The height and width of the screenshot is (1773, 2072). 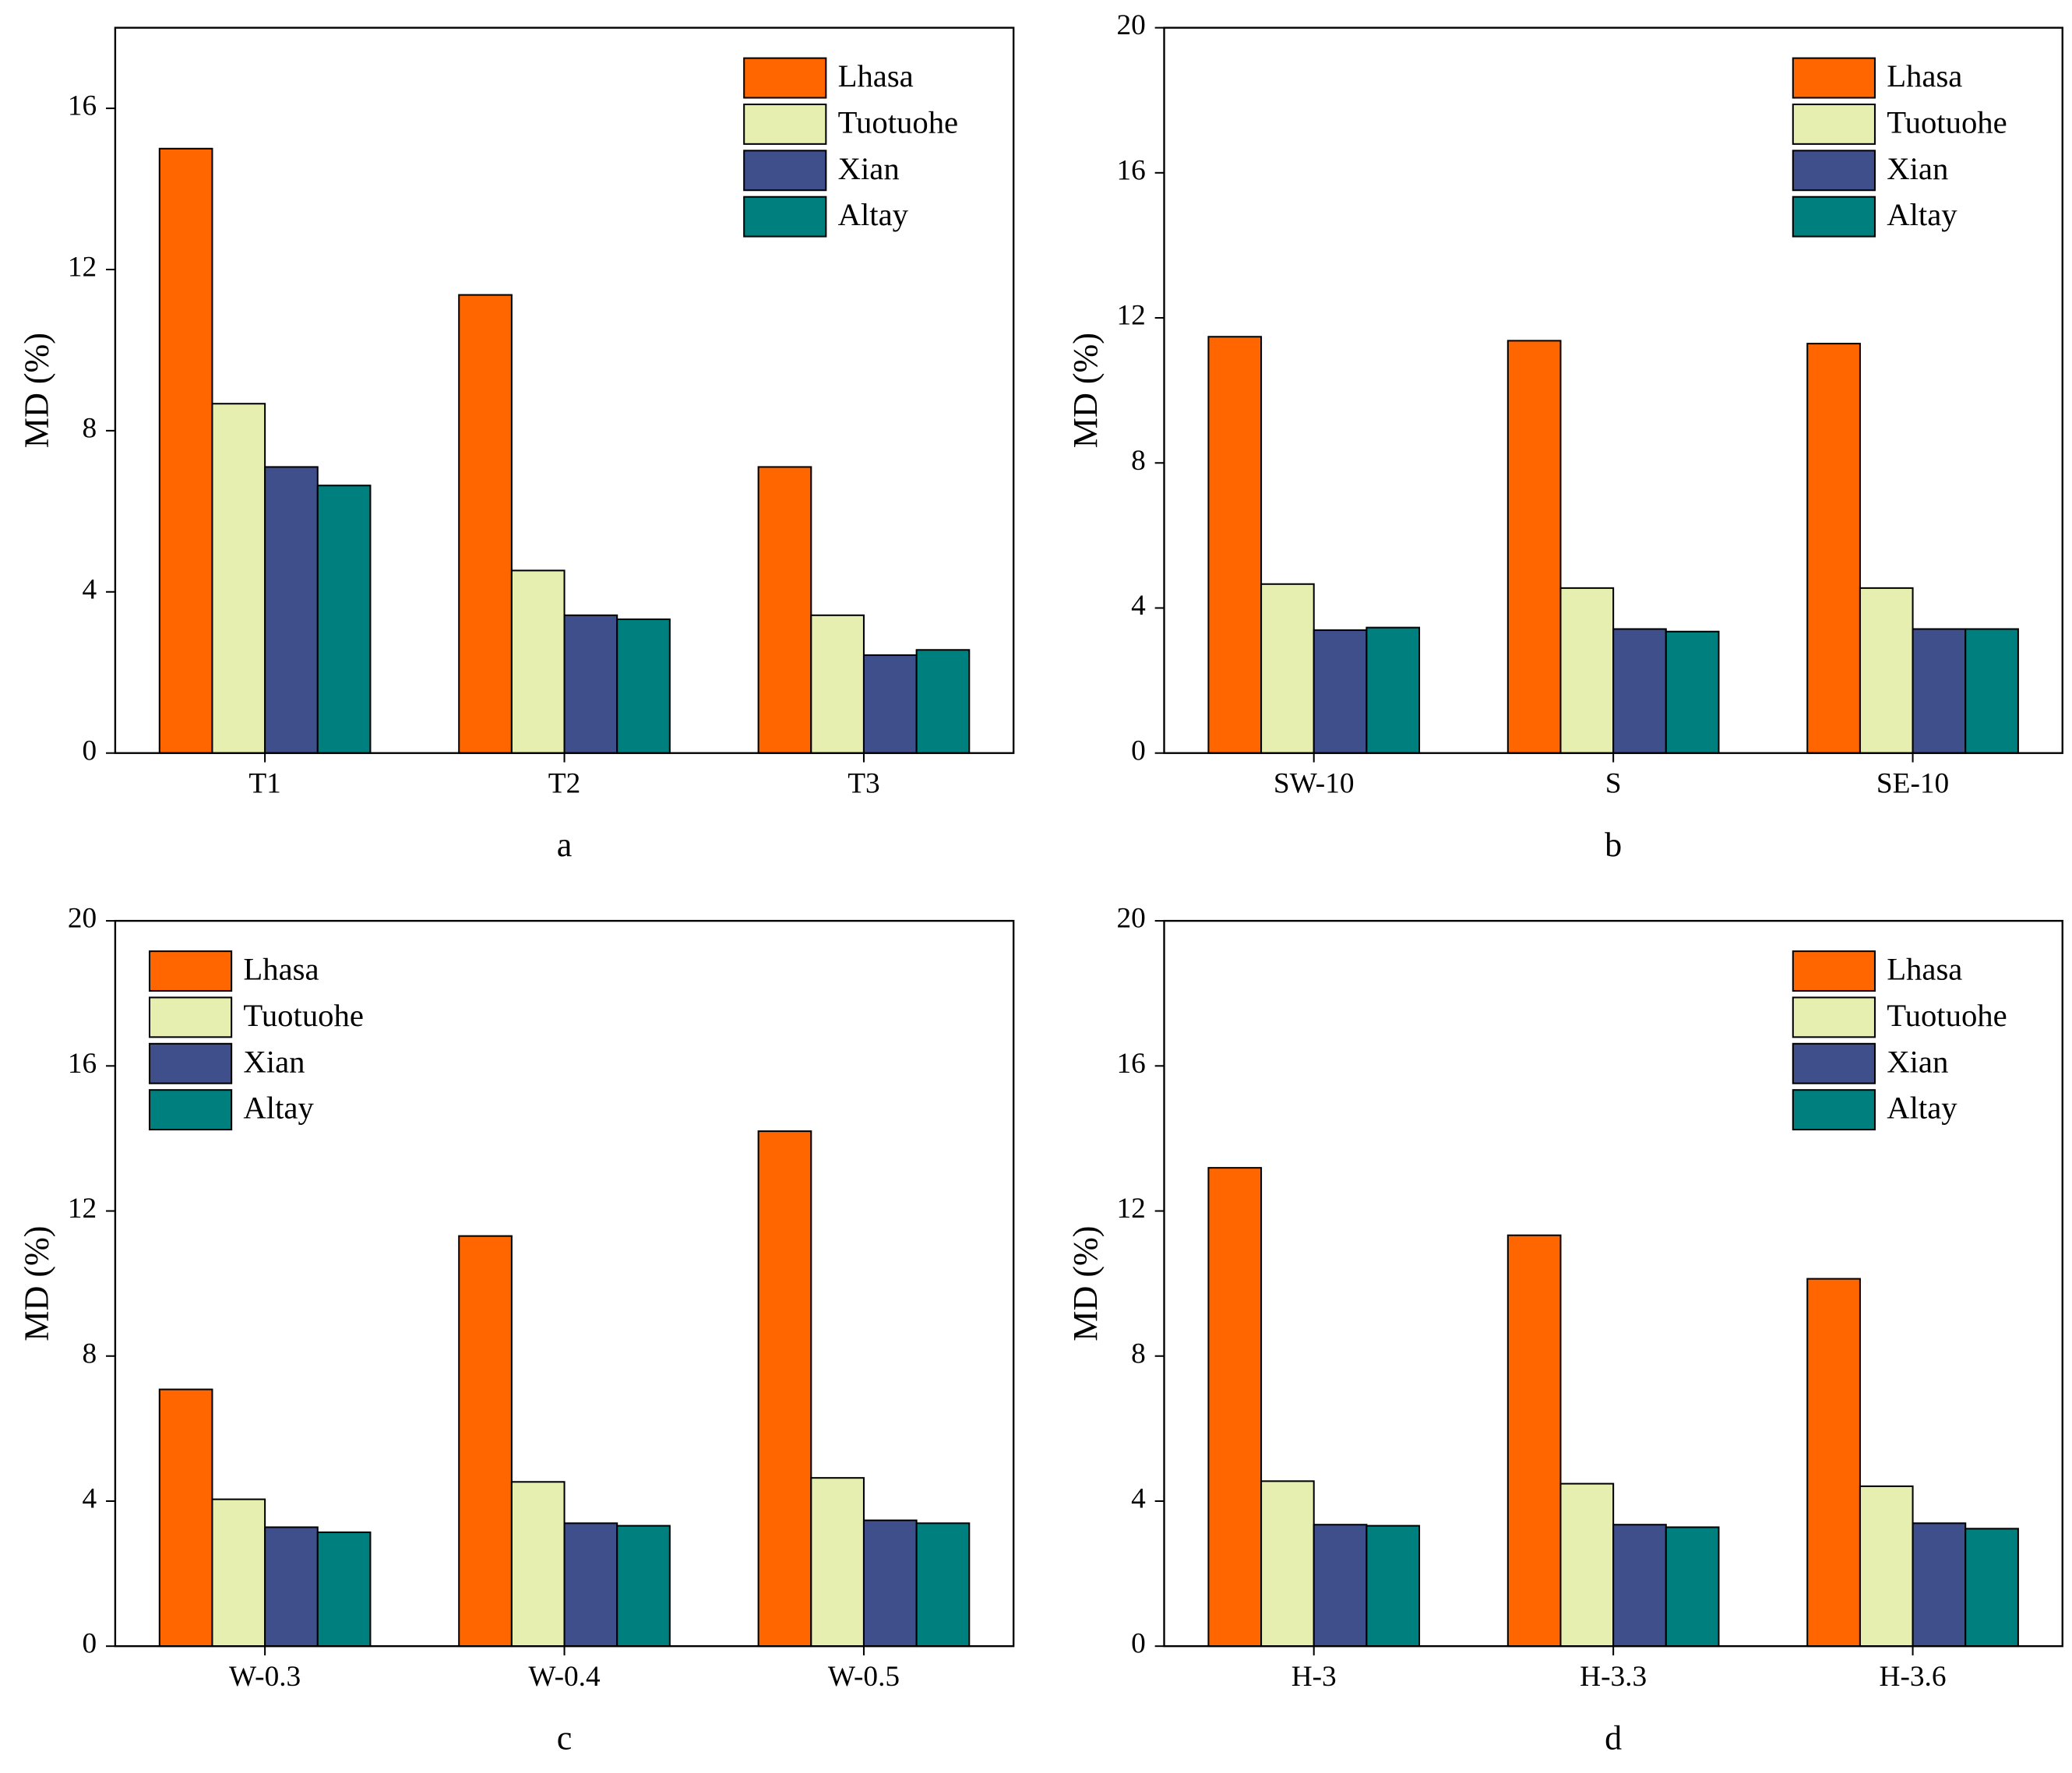 What do you see at coordinates (1613, 1737) in the screenshot?
I see `panel-caption: d` at bounding box center [1613, 1737].